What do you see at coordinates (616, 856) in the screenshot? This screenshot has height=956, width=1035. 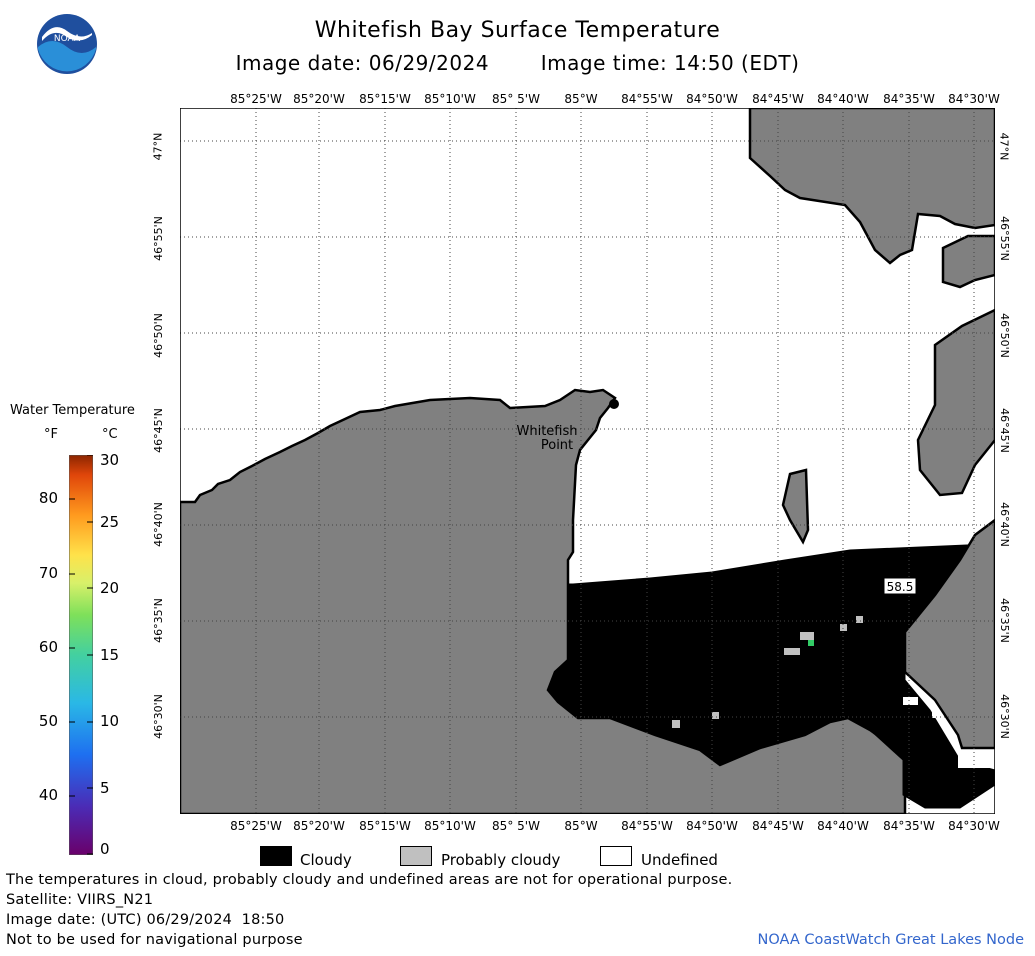 I see `key-swatch-undefined` at bounding box center [616, 856].